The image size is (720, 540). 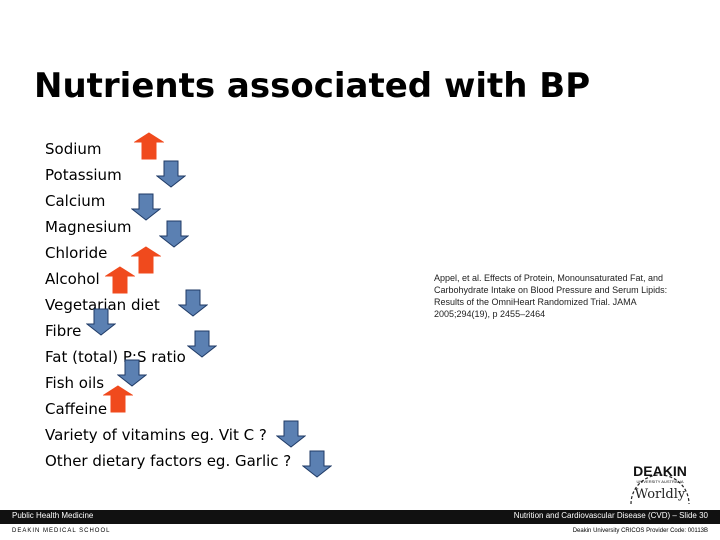 What do you see at coordinates (53, 515) in the screenshot?
I see `footer-left-text: Public Health Medicine` at bounding box center [53, 515].